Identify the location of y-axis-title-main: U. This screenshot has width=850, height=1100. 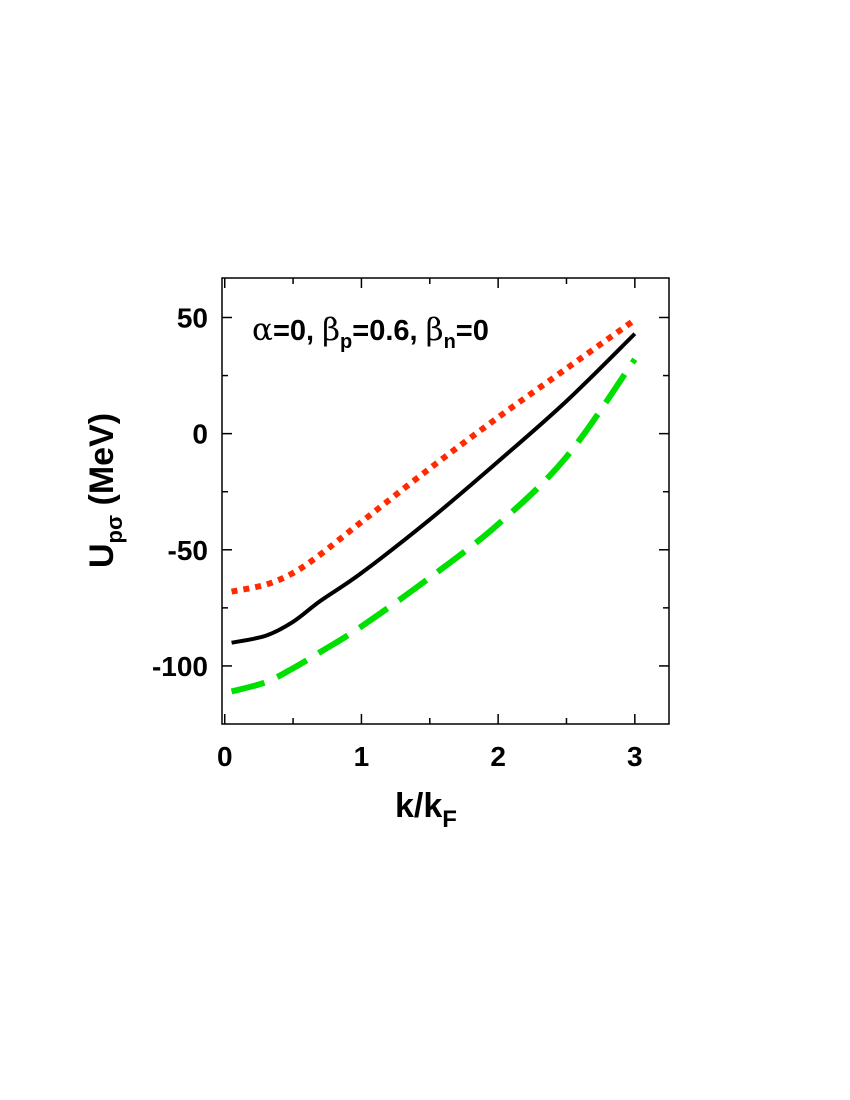
(102, 555).